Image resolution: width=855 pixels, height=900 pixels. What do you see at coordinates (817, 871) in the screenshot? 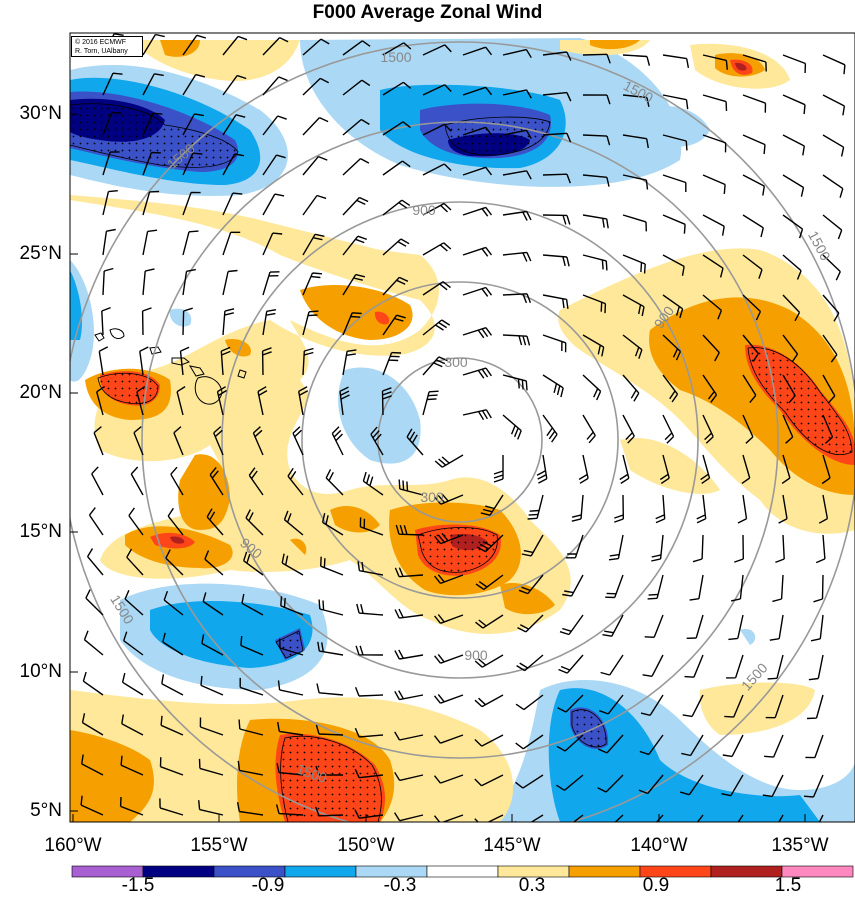
I see `colorbar-swatch` at bounding box center [817, 871].